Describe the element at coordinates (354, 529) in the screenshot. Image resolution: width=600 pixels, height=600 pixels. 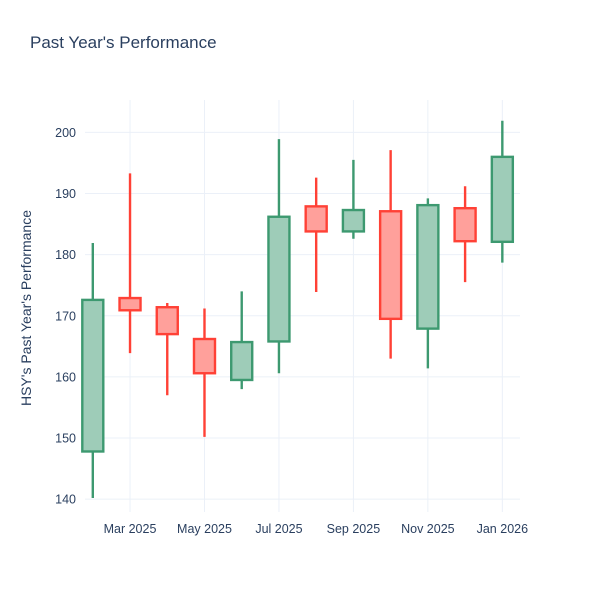
I see `x-tick-label: Sep 2025` at that location.